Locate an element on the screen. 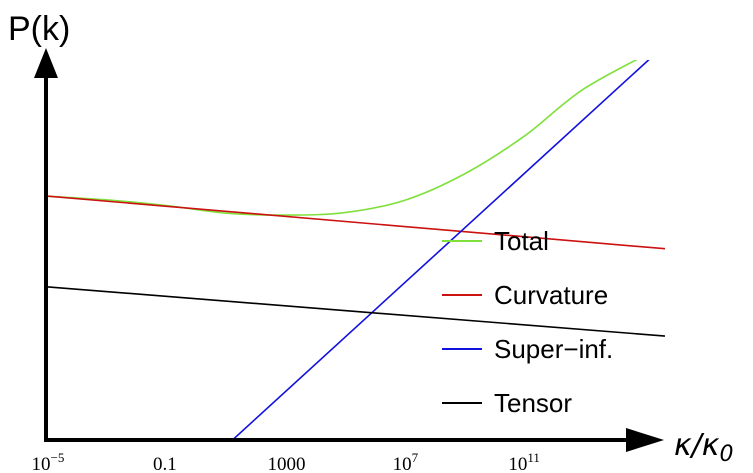 This screenshot has width=753, height=473. svg-text: κ/κ0 is located at coordinates (703, 447).